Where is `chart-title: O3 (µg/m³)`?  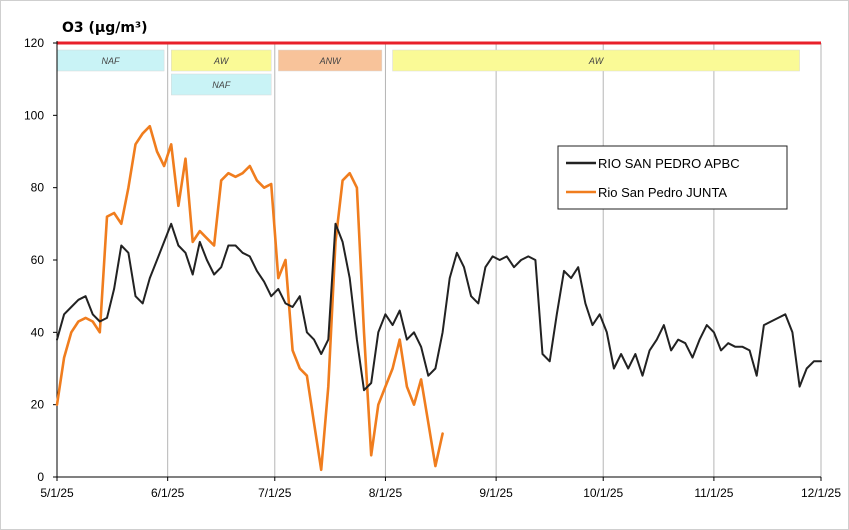 chart-title: O3 (µg/m³) is located at coordinates (104, 28).